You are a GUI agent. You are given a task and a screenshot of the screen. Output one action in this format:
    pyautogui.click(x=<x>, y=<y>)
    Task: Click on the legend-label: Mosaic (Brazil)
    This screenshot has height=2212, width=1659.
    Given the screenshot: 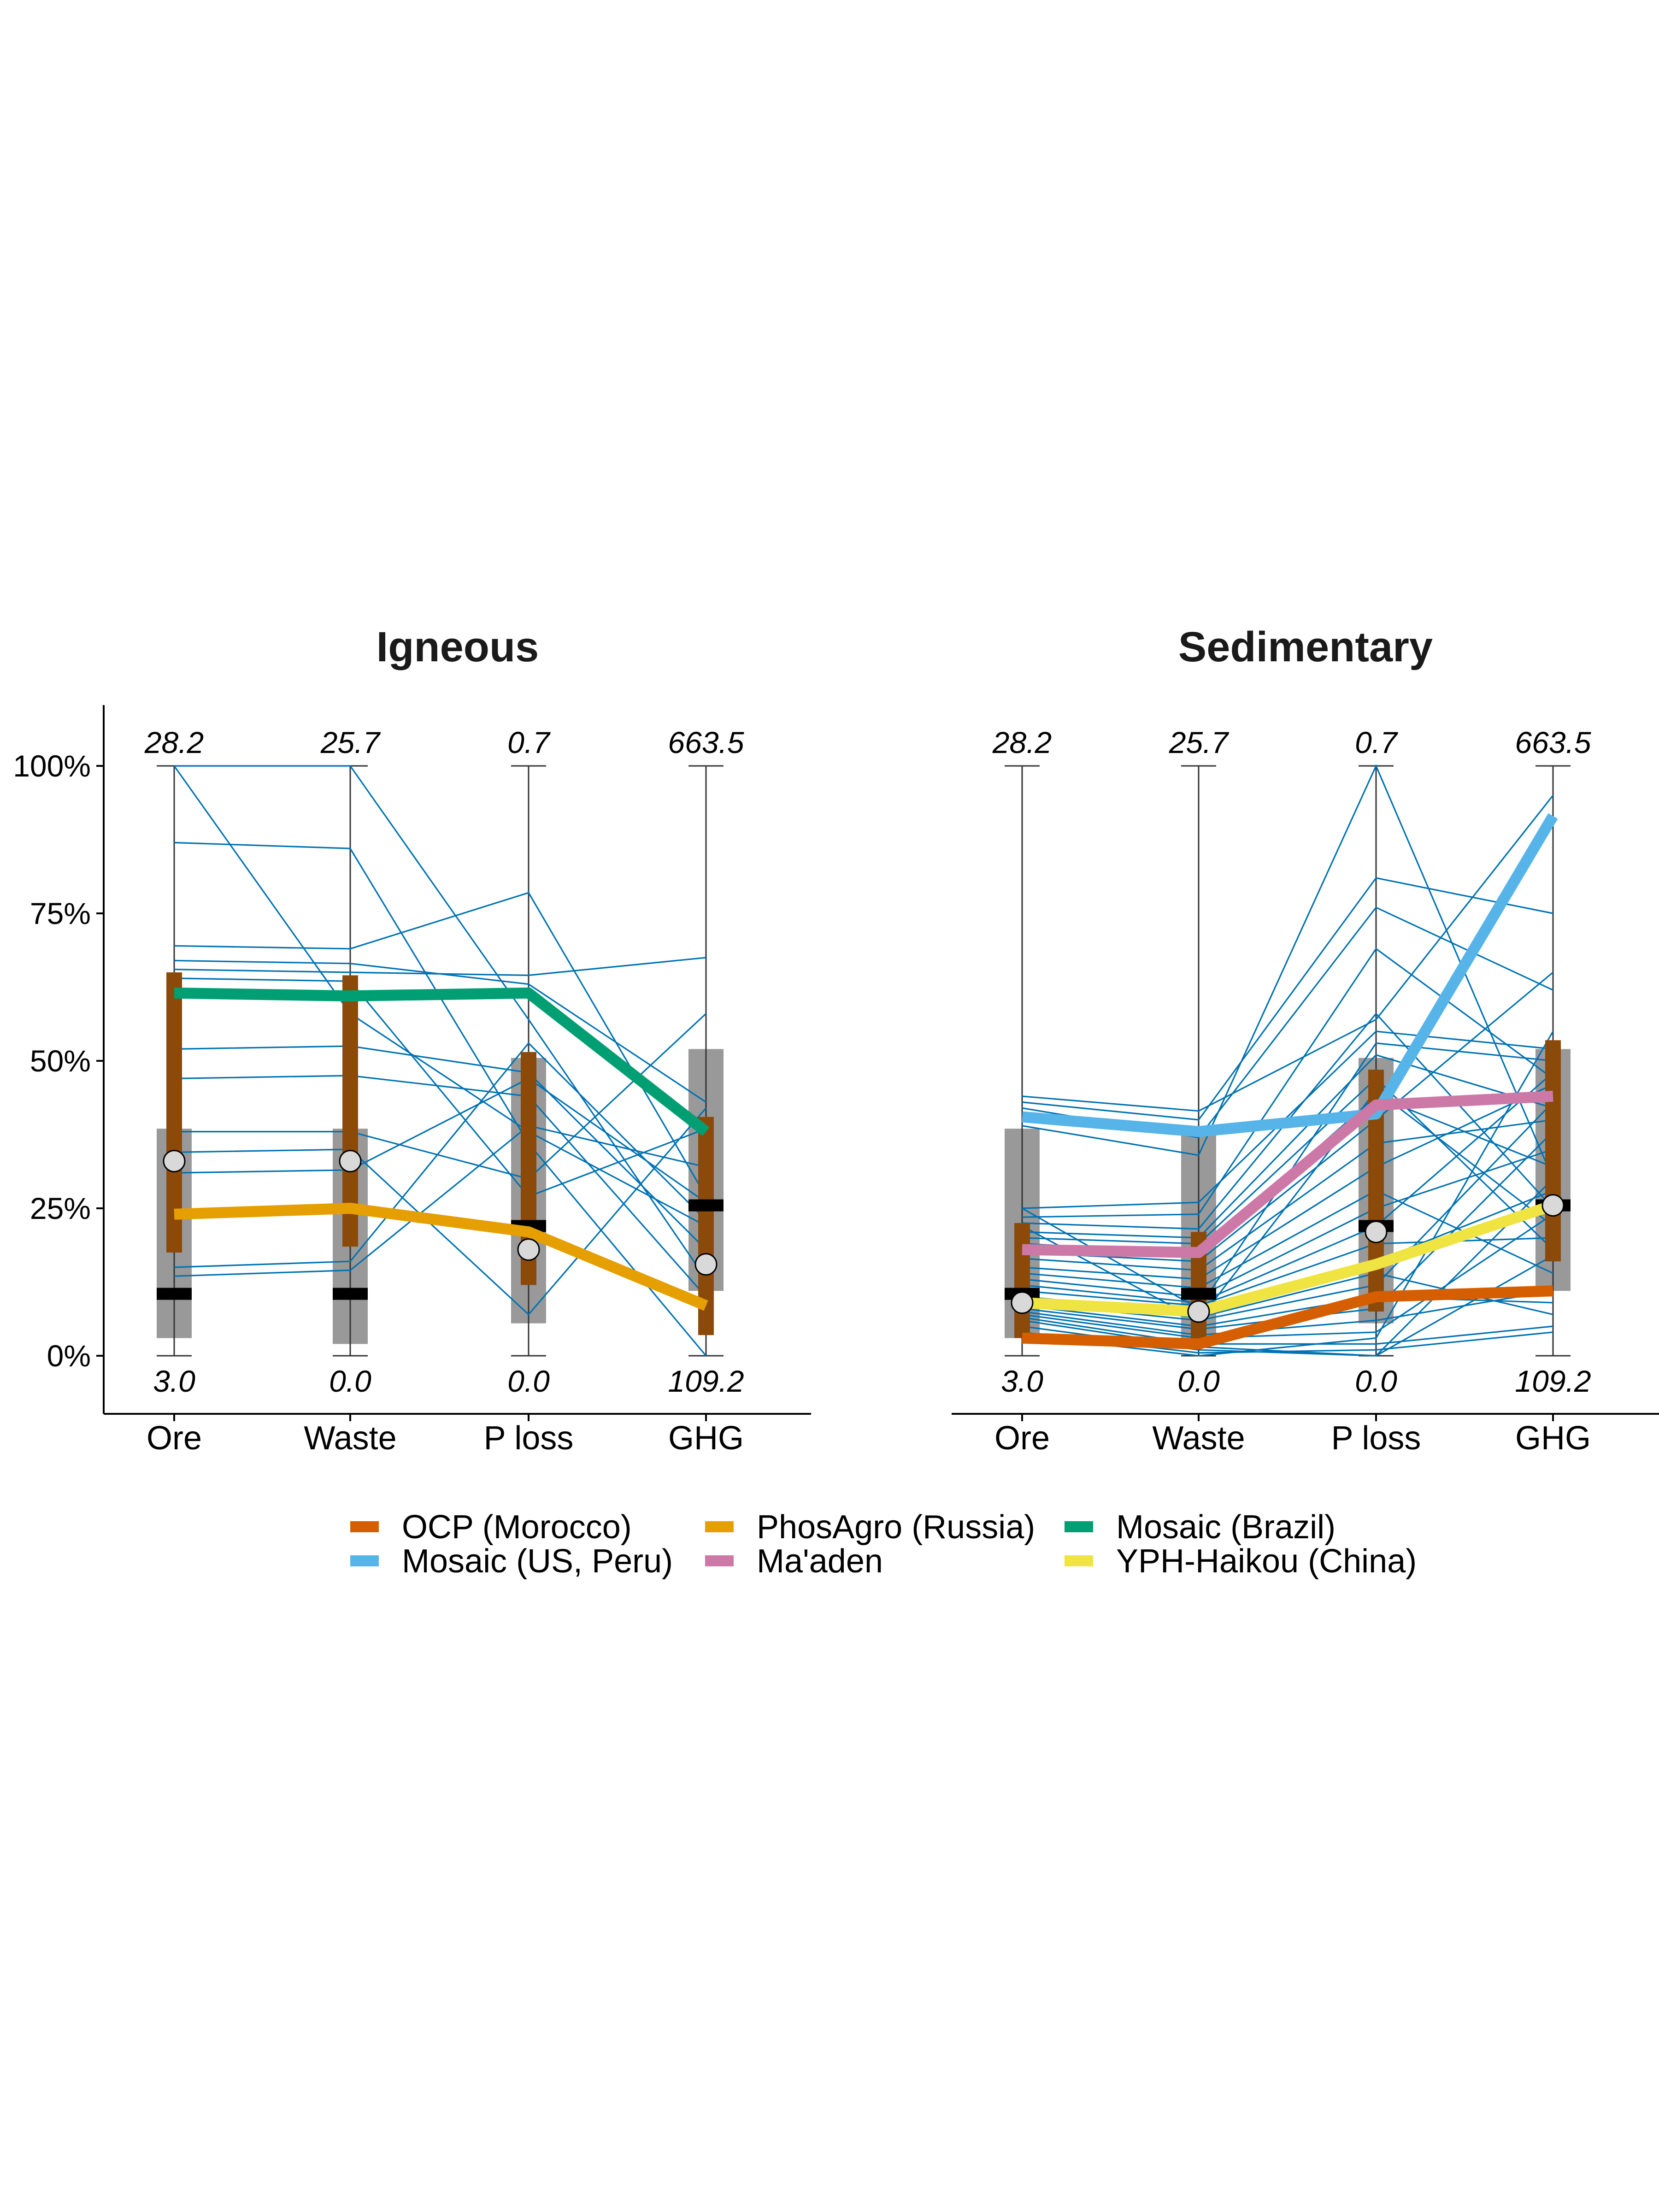 What is the action you would take?
    pyautogui.click(x=1225, y=1527)
    